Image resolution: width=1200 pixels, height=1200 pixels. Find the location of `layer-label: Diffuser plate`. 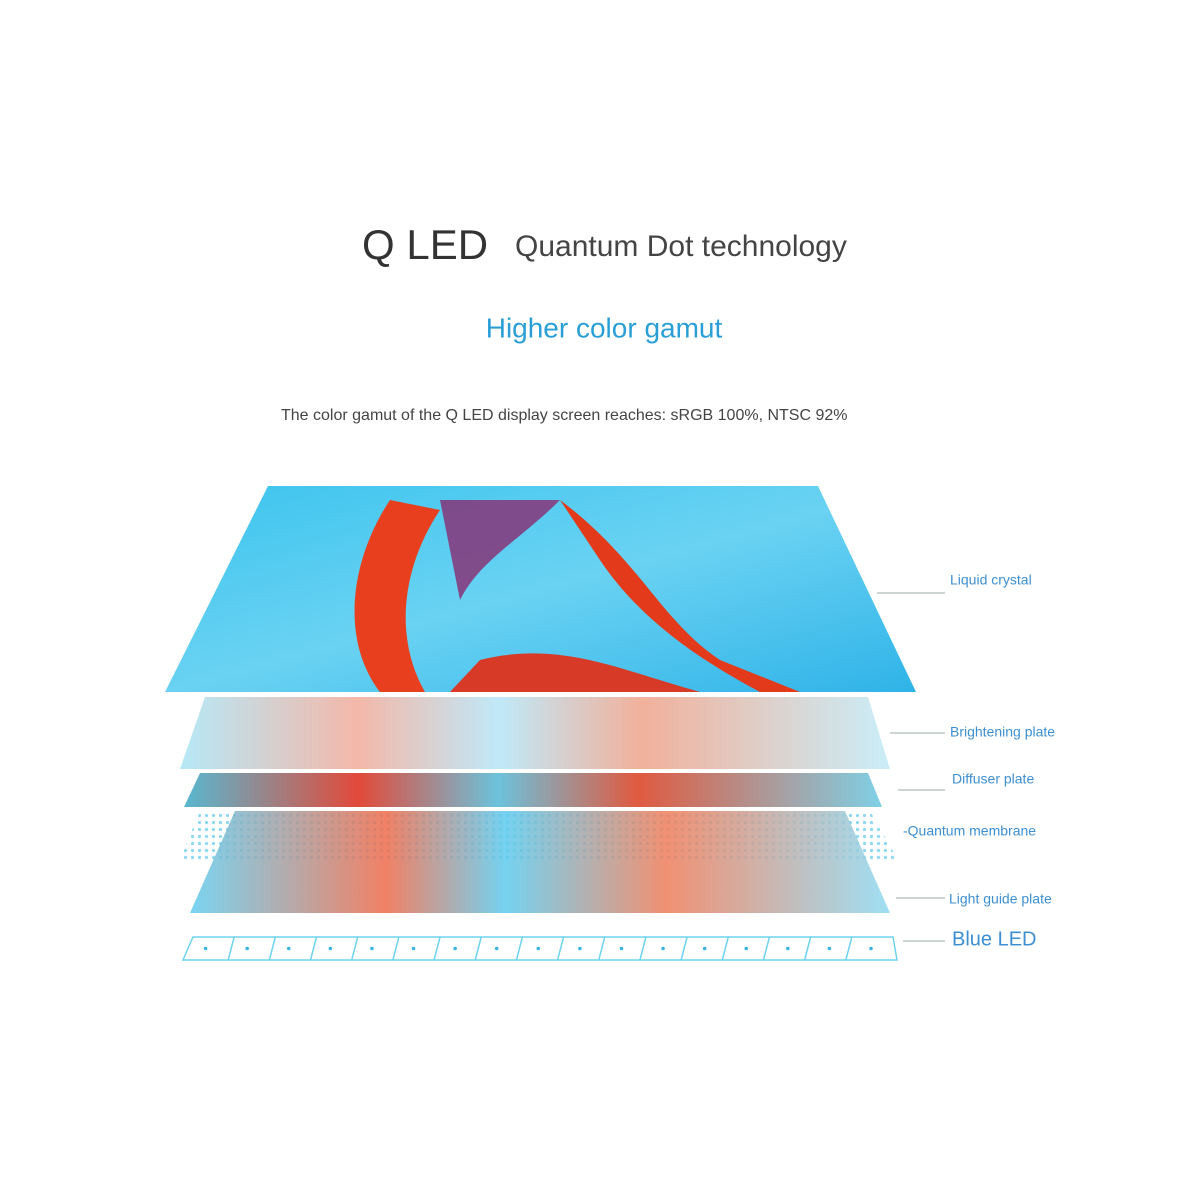

layer-label: Diffuser plate is located at coordinates (993, 779).